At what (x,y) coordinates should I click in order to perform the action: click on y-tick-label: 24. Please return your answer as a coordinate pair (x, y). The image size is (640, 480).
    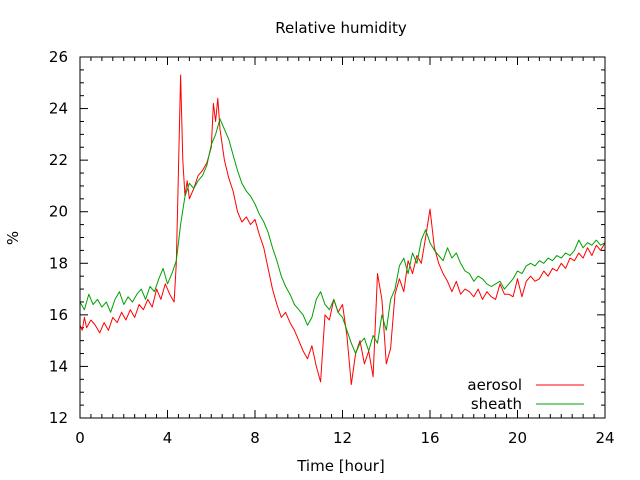
    Looking at the image, I should click on (58, 109).